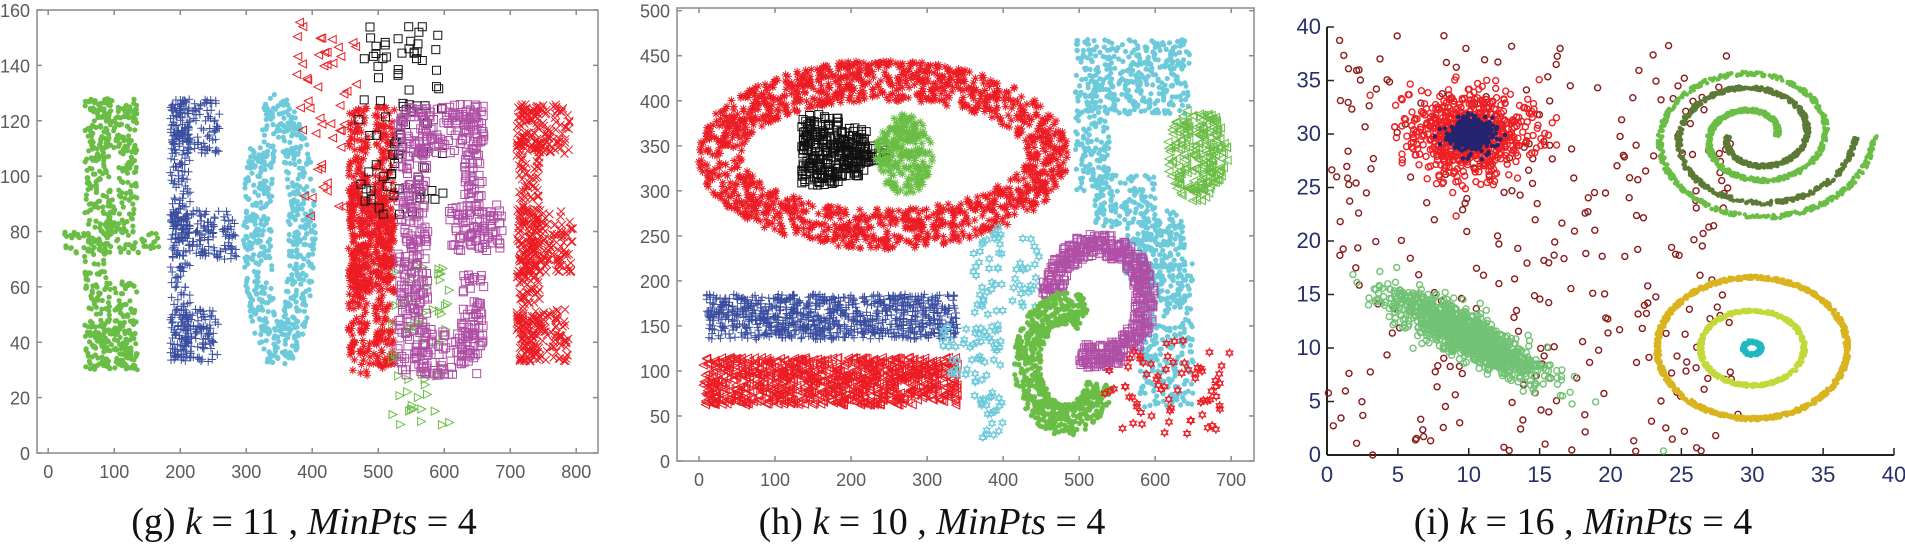 The width and height of the screenshot is (1905, 548). What do you see at coordinates (444, 472) in the screenshot?
I see `x-tick-label: 600` at bounding box center [444, 472].